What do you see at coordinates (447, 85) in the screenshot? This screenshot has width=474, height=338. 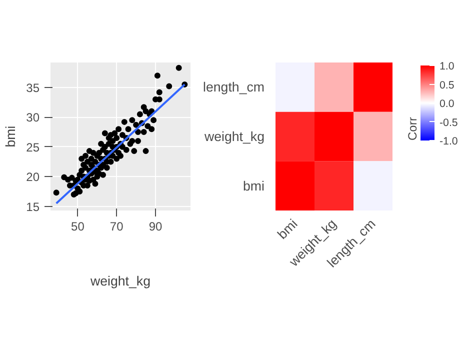 I see `color-bar-label: 0.5` at bounding box center [447, 85].